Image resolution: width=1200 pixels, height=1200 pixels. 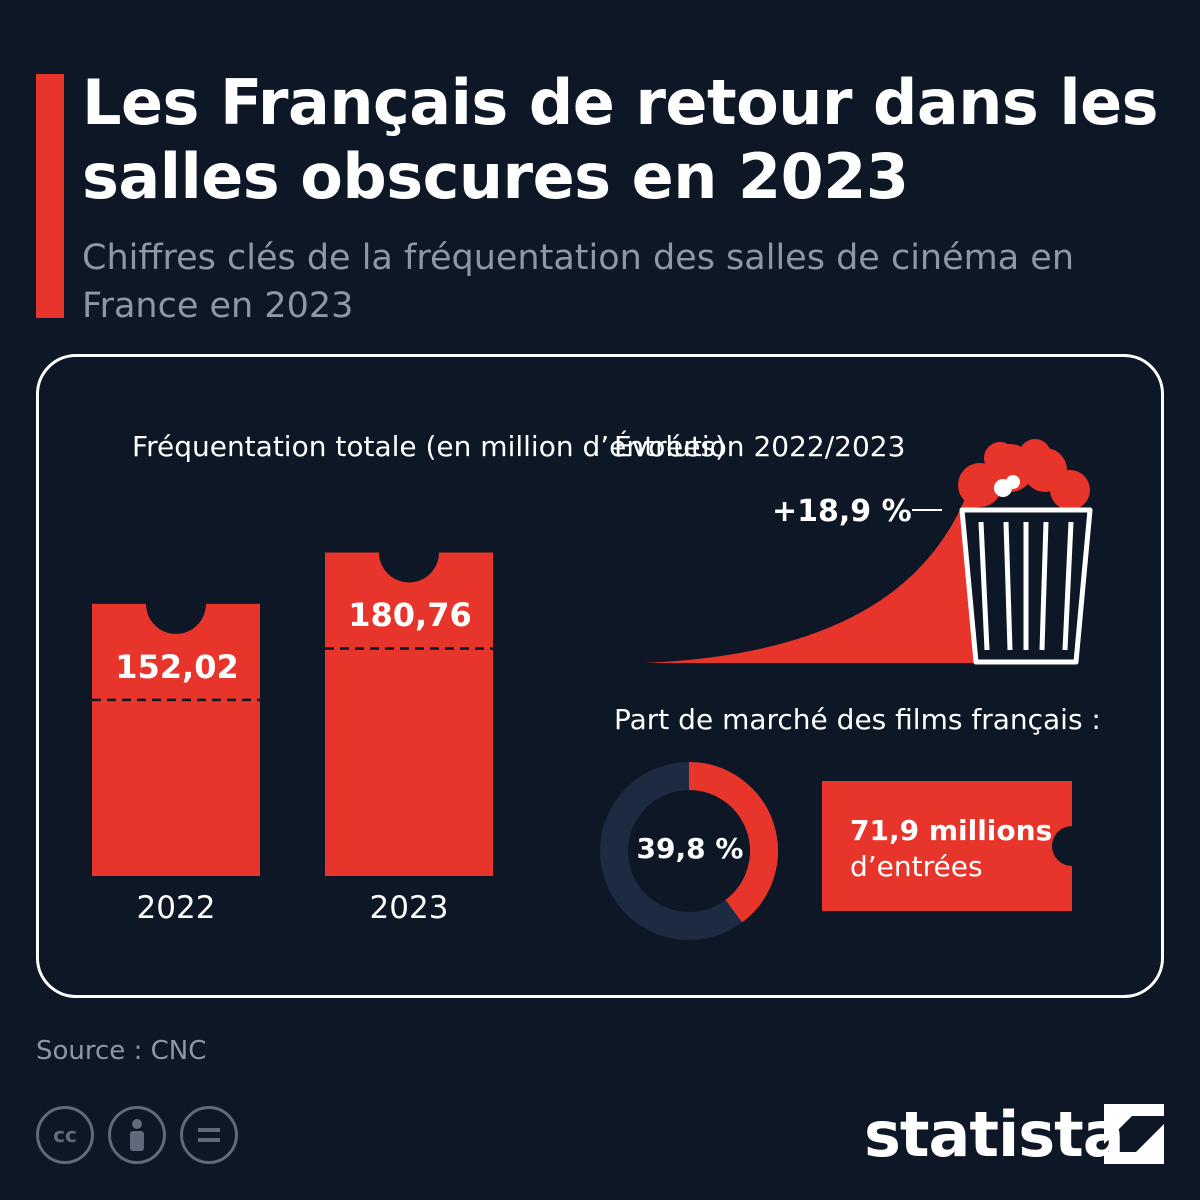 What do you see at coordinates (65, 1135) in the screenshot?
I see `cc-icon: cc` at bounding box center [65, 1135].